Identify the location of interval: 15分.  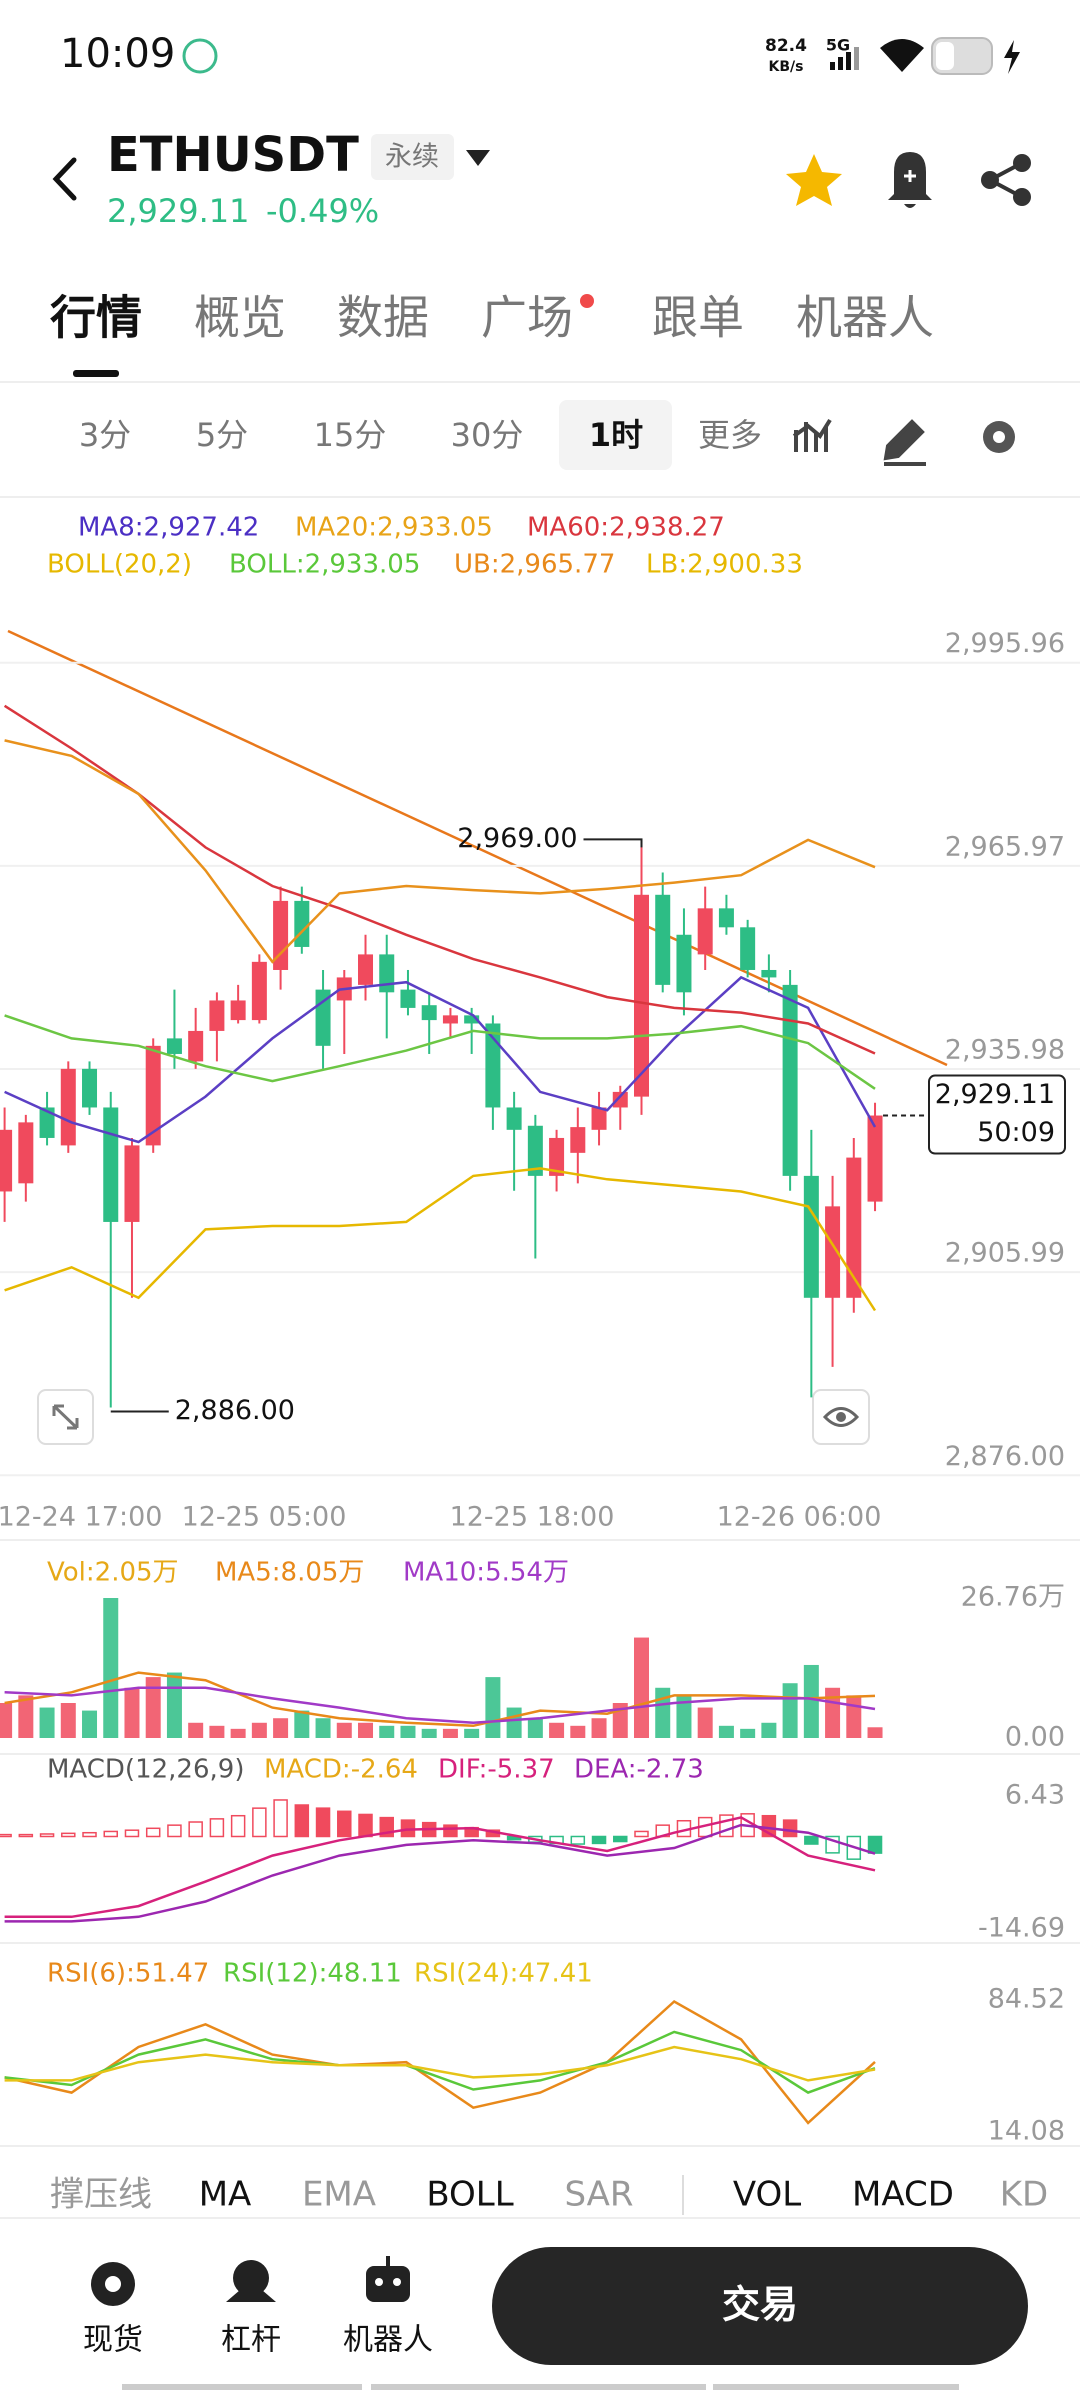
(350, 435).